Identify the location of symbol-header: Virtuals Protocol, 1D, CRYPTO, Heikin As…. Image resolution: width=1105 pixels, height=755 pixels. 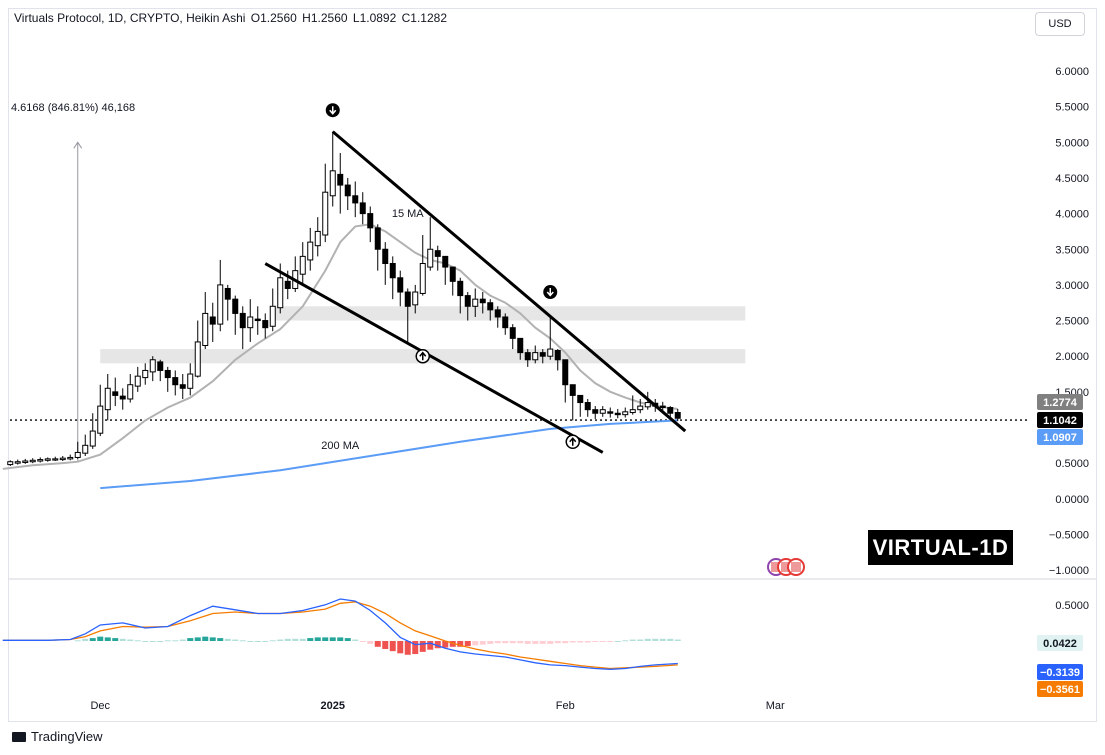
(231, 18).